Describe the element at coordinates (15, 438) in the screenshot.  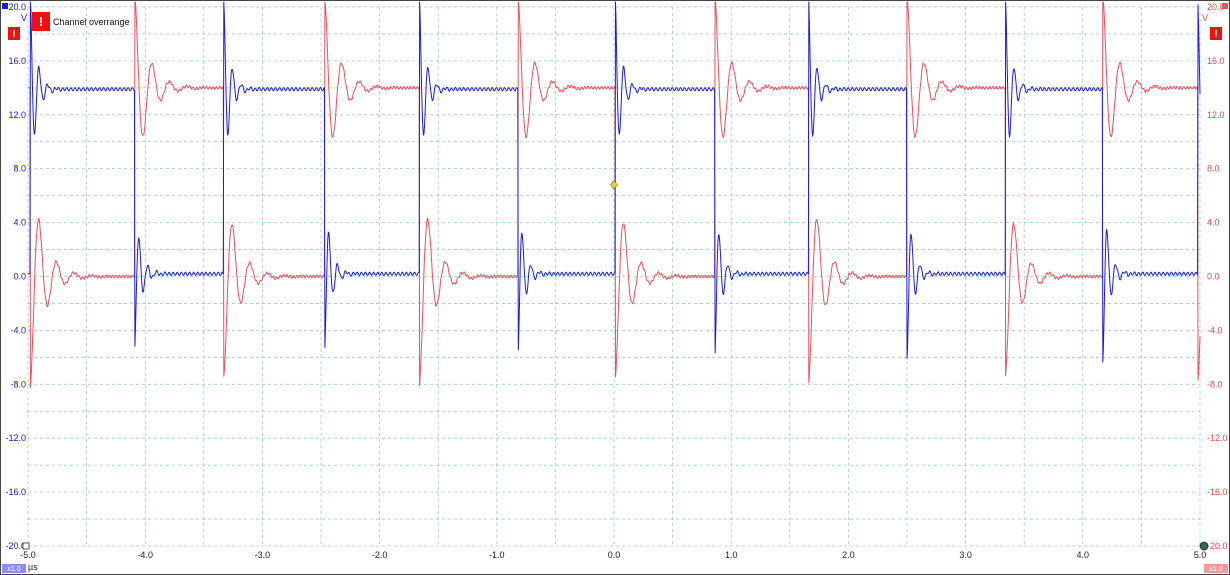
I see `channel-a-tick-label: -12.0` at that location.